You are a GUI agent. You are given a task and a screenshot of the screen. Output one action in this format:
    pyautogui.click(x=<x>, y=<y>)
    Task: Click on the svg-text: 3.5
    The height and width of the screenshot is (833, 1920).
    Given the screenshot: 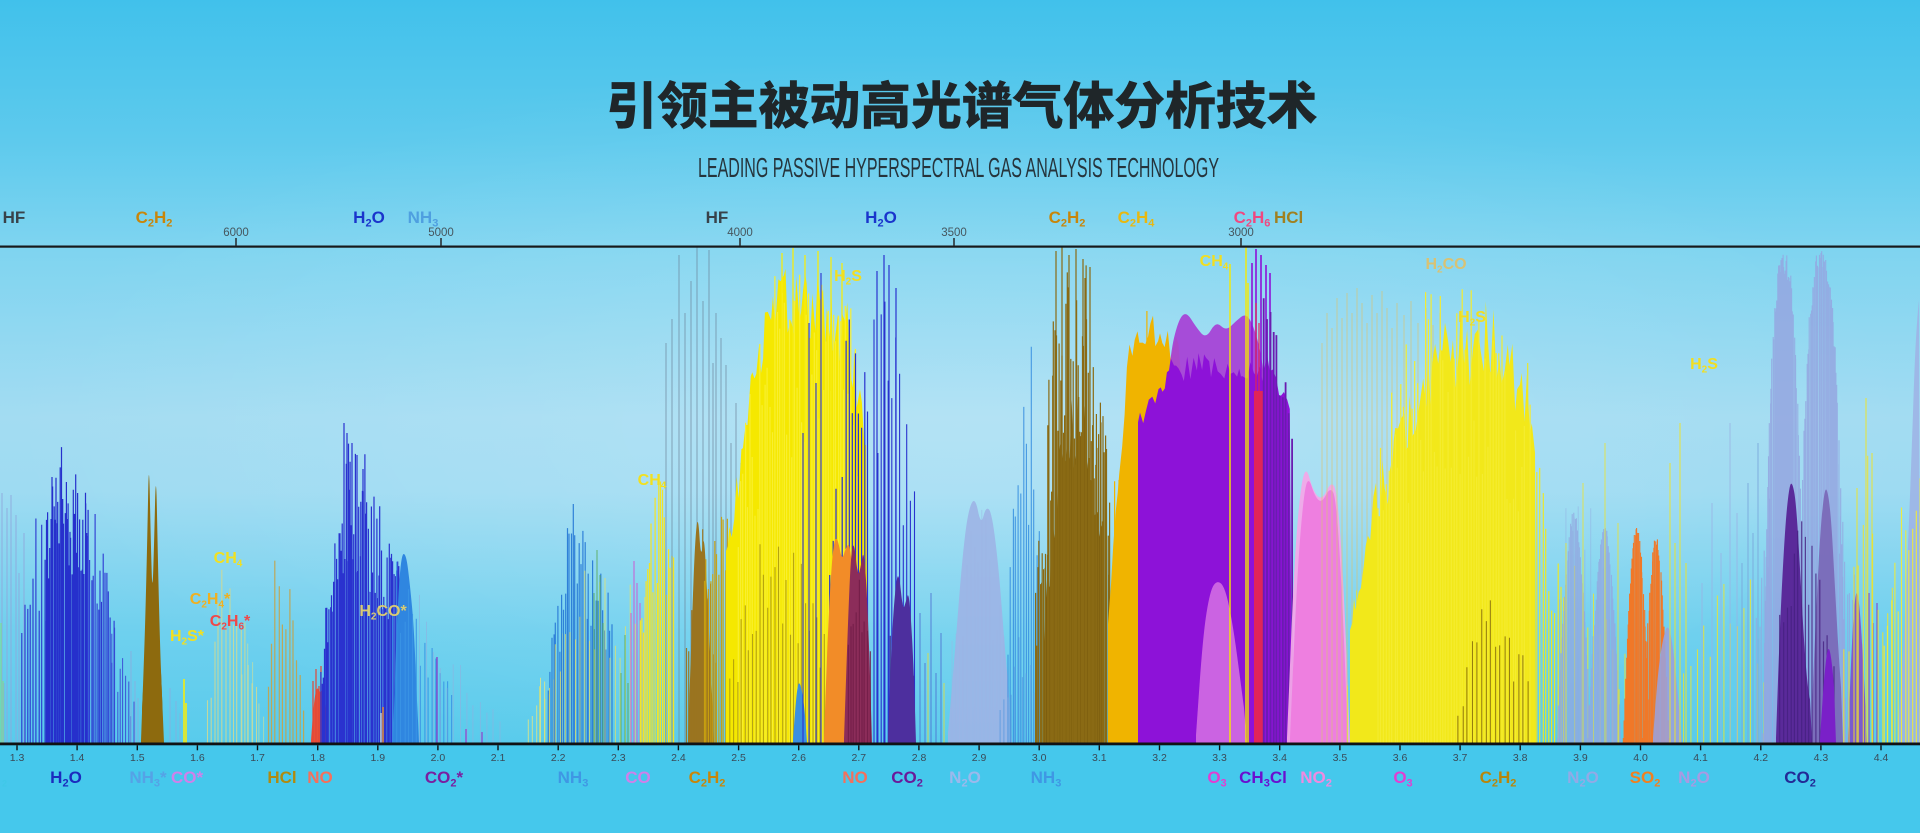 What is the action you would take?
    pyautogui.click(x=1340, y=758)
    